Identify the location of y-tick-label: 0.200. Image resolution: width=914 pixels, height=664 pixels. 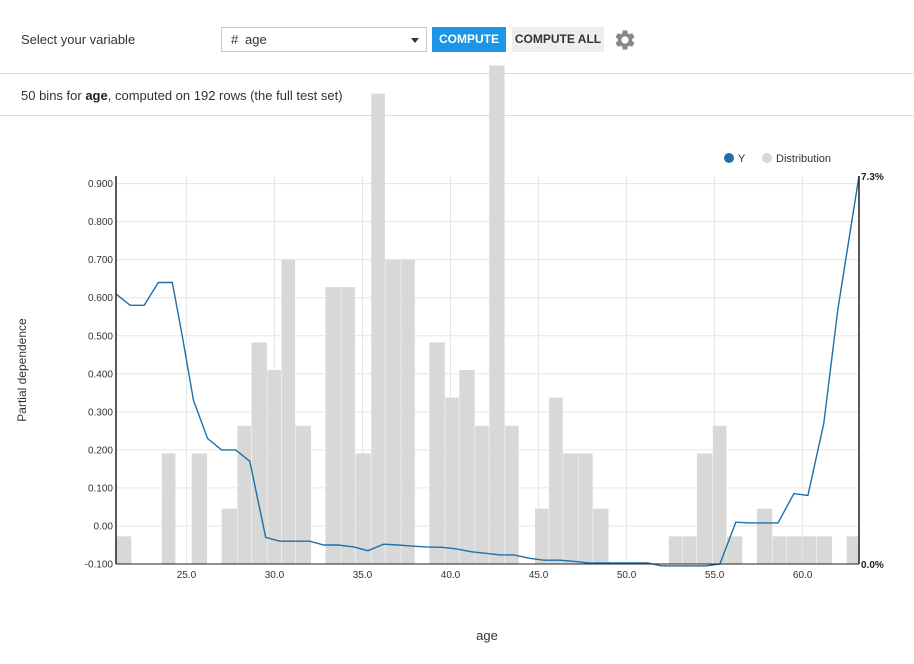
(100, 450).